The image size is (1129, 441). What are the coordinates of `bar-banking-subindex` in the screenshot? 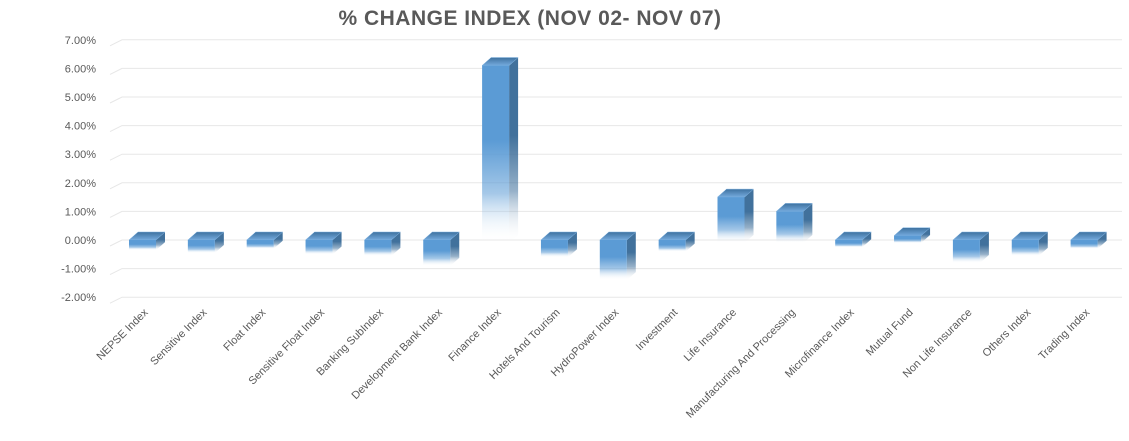 It's located at (382, 243).